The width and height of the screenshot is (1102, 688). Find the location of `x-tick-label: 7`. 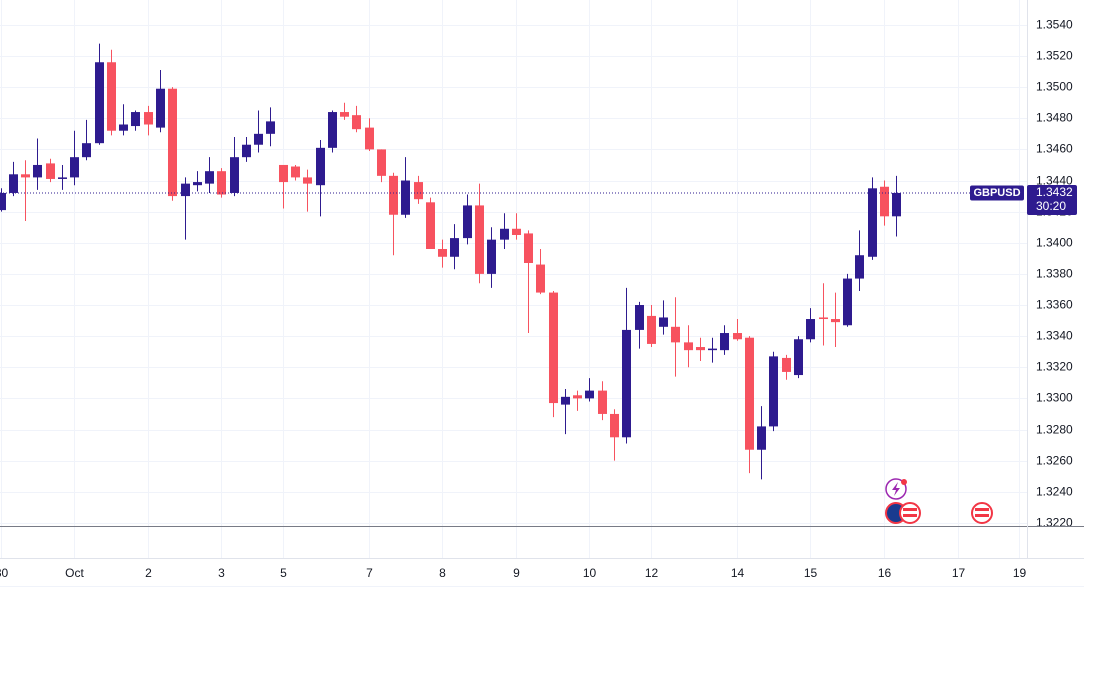

x-tick-label: 7 is located at coordinates (369, 573).